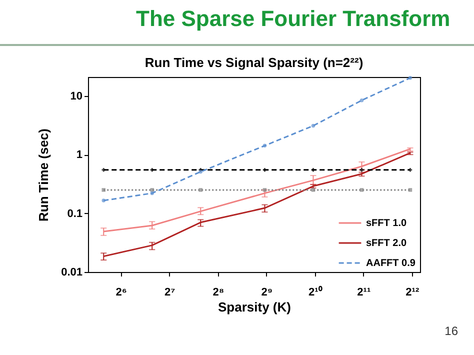 The image size is (474, 355). I want to click on x-tick-label: 2¹⁰, so click(315, 292).